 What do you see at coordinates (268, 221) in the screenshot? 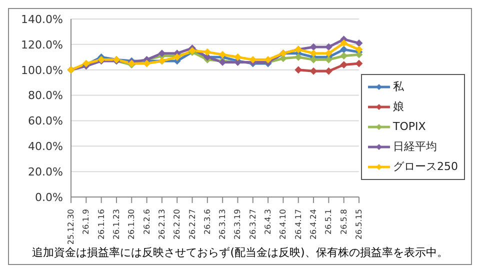
I see `x-tick-label: 26.4.3` at bounding box center [268, 221].